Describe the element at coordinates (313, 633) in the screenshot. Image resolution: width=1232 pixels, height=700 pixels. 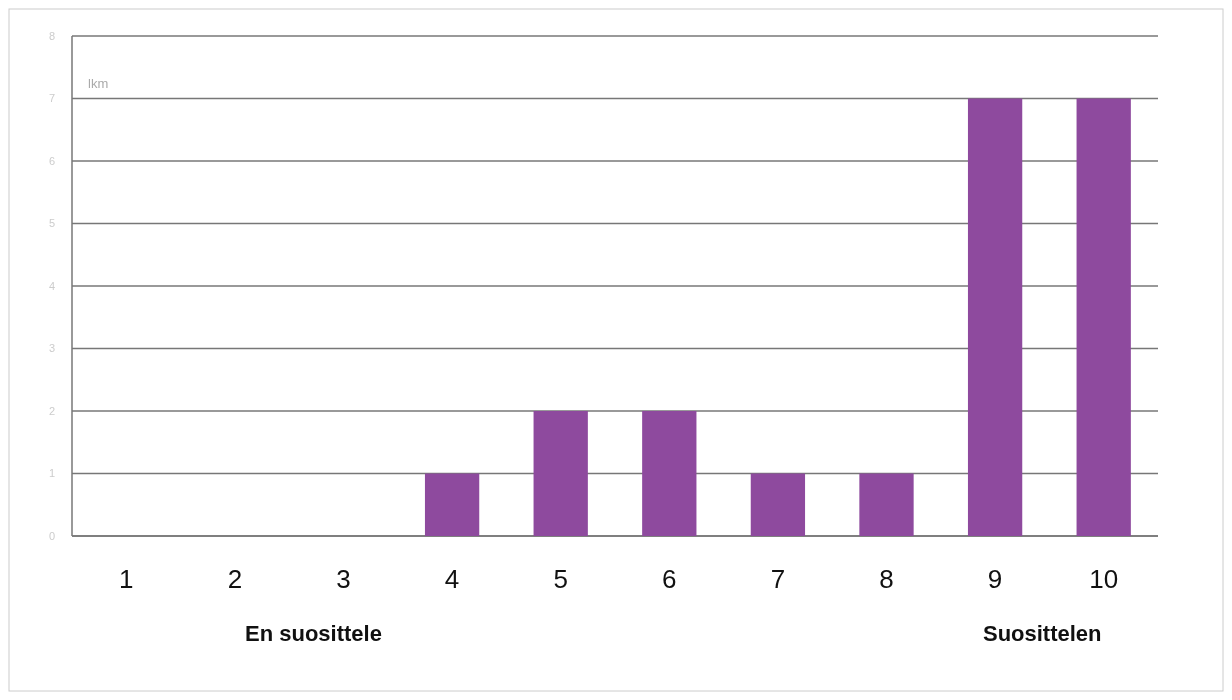
I see `text: En suosittele` at that location.